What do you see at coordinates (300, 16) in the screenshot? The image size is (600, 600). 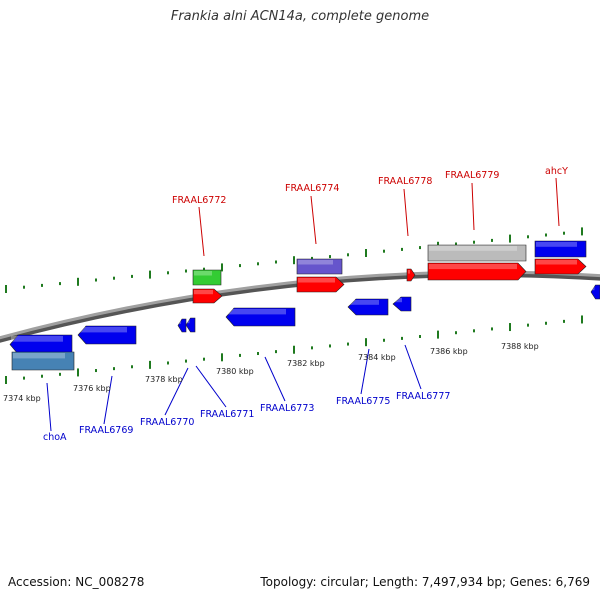 I see `map-title: Frankia alni ACN14a, complete genome` at bounding box center [300, 16].